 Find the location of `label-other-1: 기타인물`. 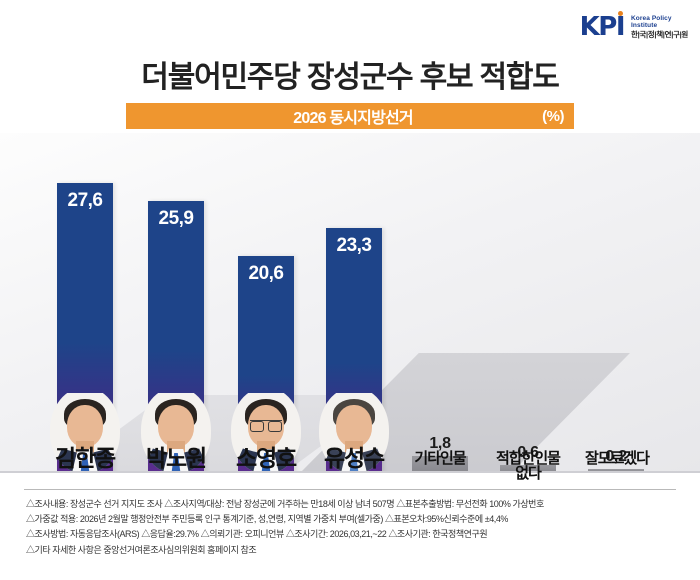

label-other-1: 기타인물 is located at coordinates (440, 458).